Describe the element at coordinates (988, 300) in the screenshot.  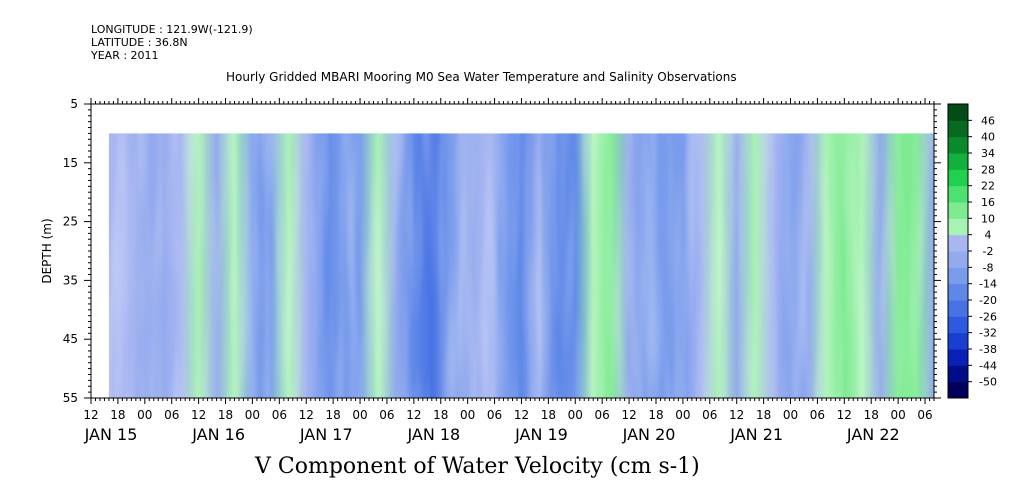
I see `colorbar-tick-label: -20` at that location.